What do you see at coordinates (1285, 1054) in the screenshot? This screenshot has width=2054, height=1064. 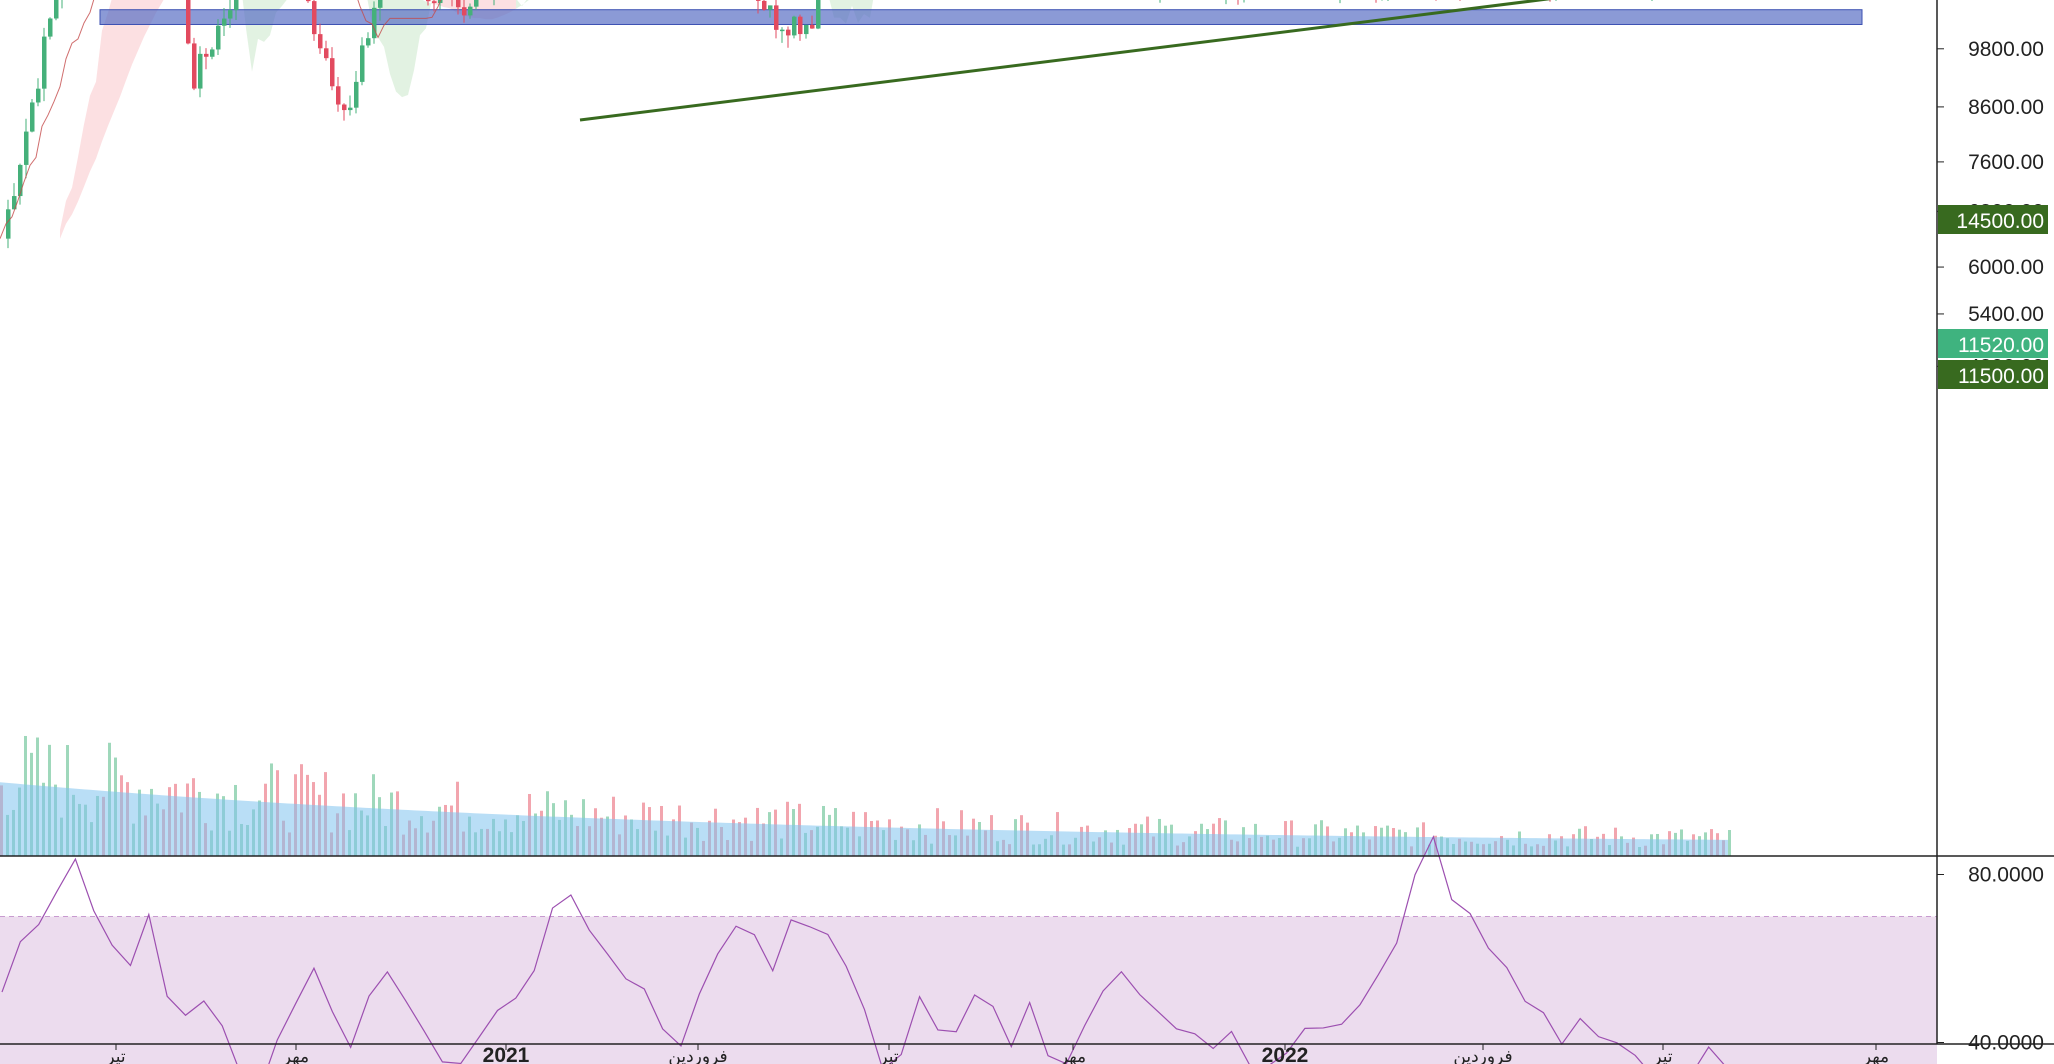 I see `x-tick-label: 2022` at bounding box center [1285, 1054].